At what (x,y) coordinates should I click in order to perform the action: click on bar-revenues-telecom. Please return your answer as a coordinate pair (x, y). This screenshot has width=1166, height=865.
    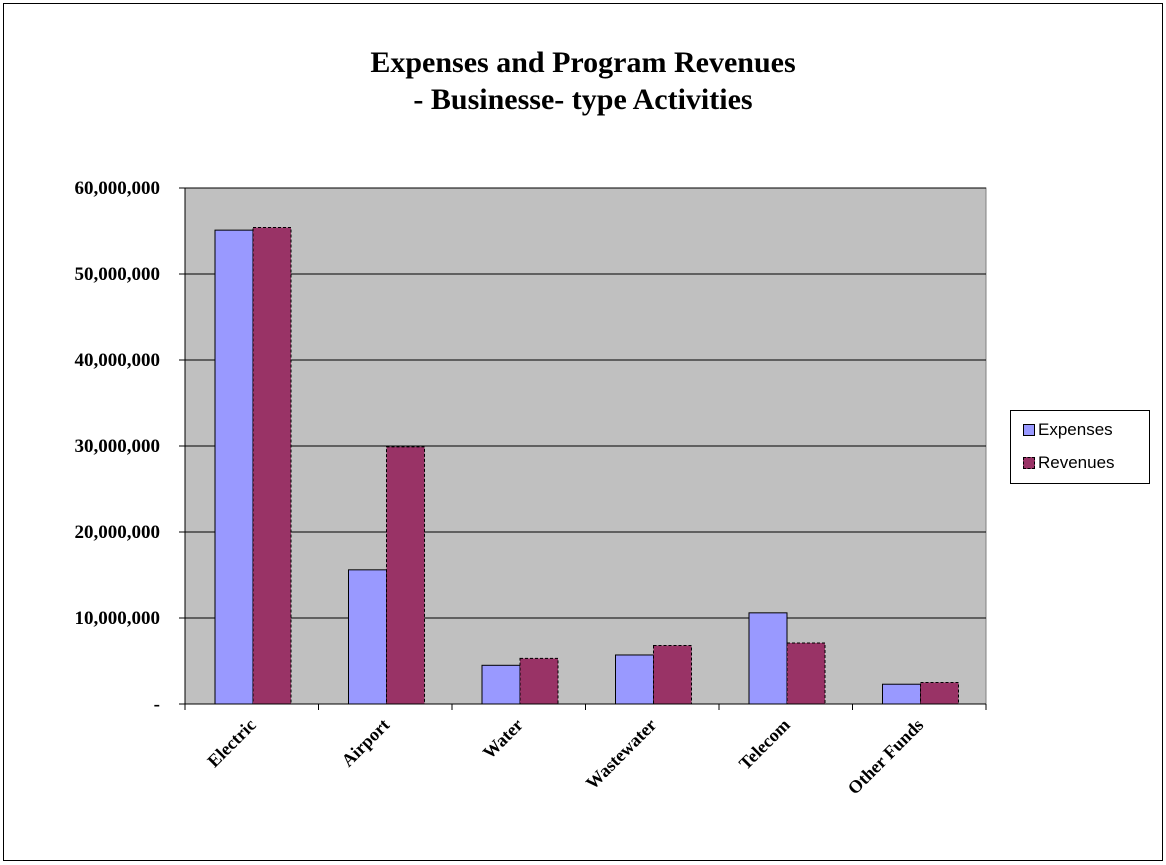
    Looking at the image, I should click on (806, 673).